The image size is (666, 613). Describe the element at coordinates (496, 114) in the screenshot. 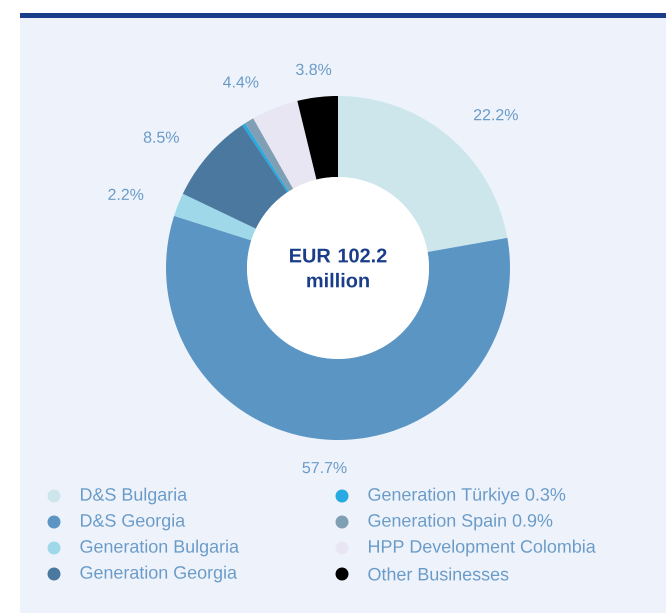

I see `data-label: 22.2%` at that location.